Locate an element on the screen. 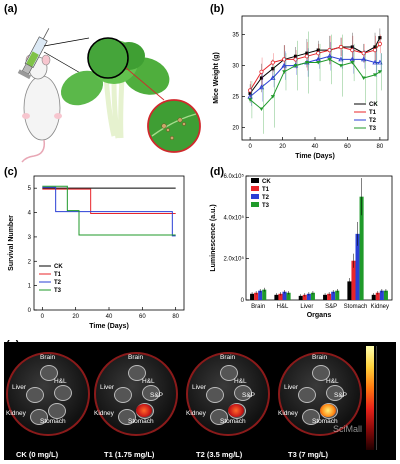  y-tick-label: 4.0x10⁵ is located at coordinates (233, 217).